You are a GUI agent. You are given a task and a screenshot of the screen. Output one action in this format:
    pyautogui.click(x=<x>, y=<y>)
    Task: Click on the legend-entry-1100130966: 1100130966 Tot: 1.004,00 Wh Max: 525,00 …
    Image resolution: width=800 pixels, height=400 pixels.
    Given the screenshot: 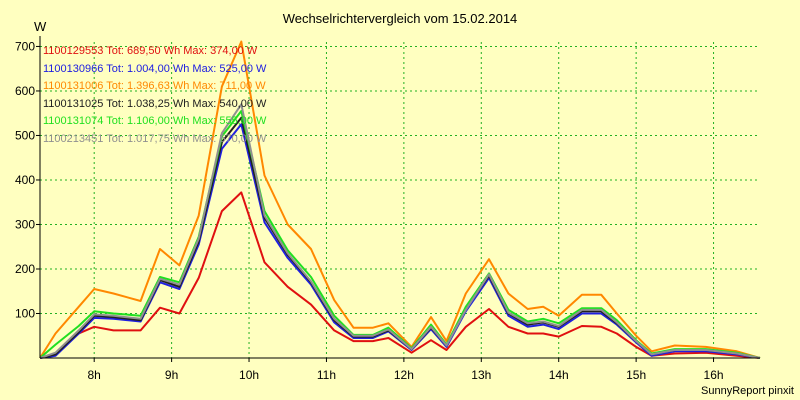 What is the action you would take?
    pyautogui.click(x=155, y=68)
    